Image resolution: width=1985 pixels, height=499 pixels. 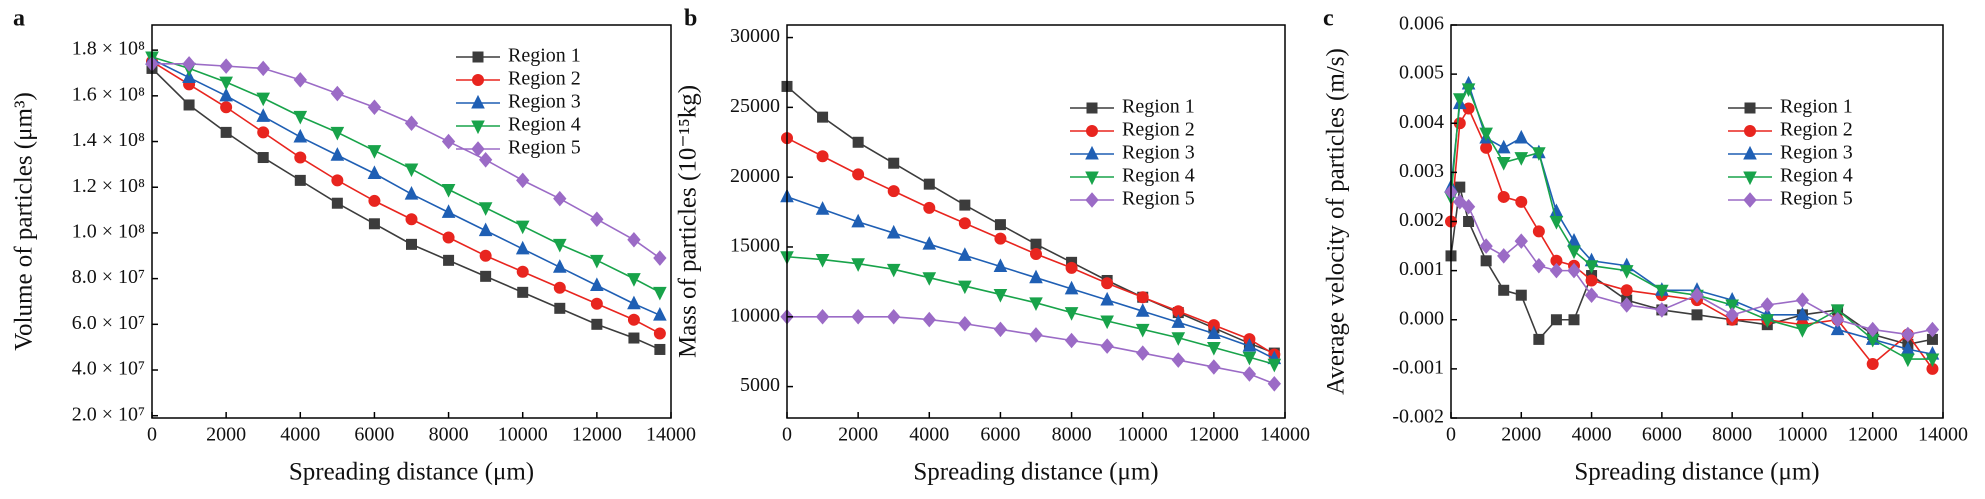 I want to click on y-axis-title: Mass of particles (10⁻¹⁵kg), so click(x=688, y=221).